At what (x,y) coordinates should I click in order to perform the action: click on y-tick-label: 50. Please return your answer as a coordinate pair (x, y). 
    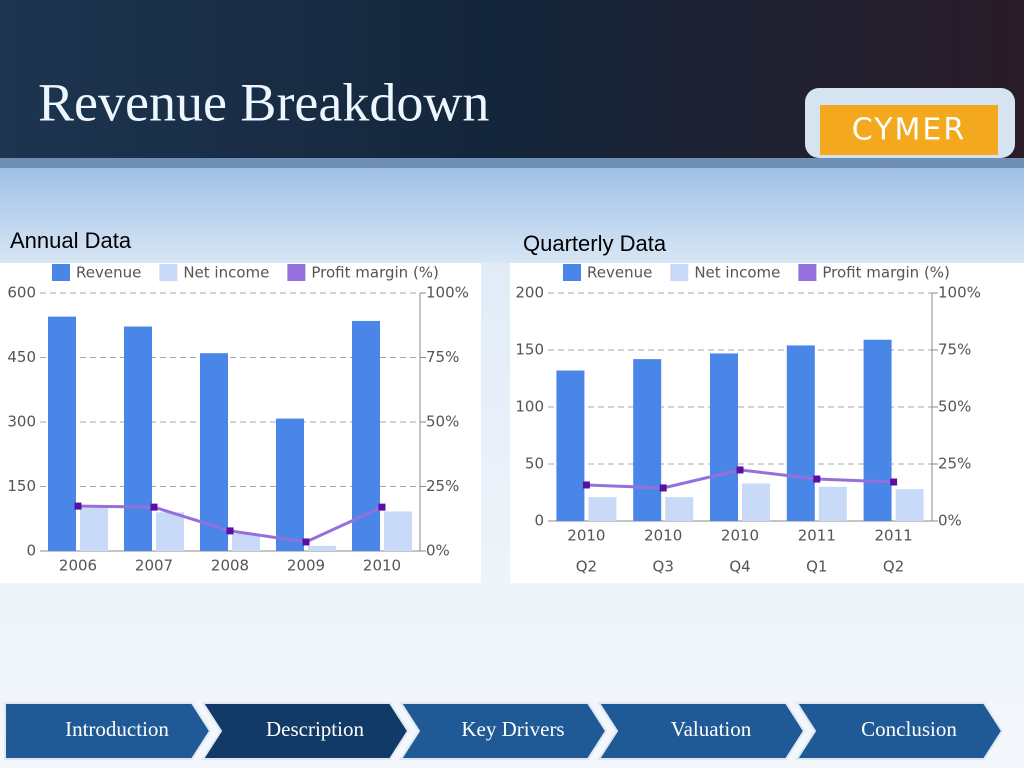
    Looking at the image, I should click on (534, 464).